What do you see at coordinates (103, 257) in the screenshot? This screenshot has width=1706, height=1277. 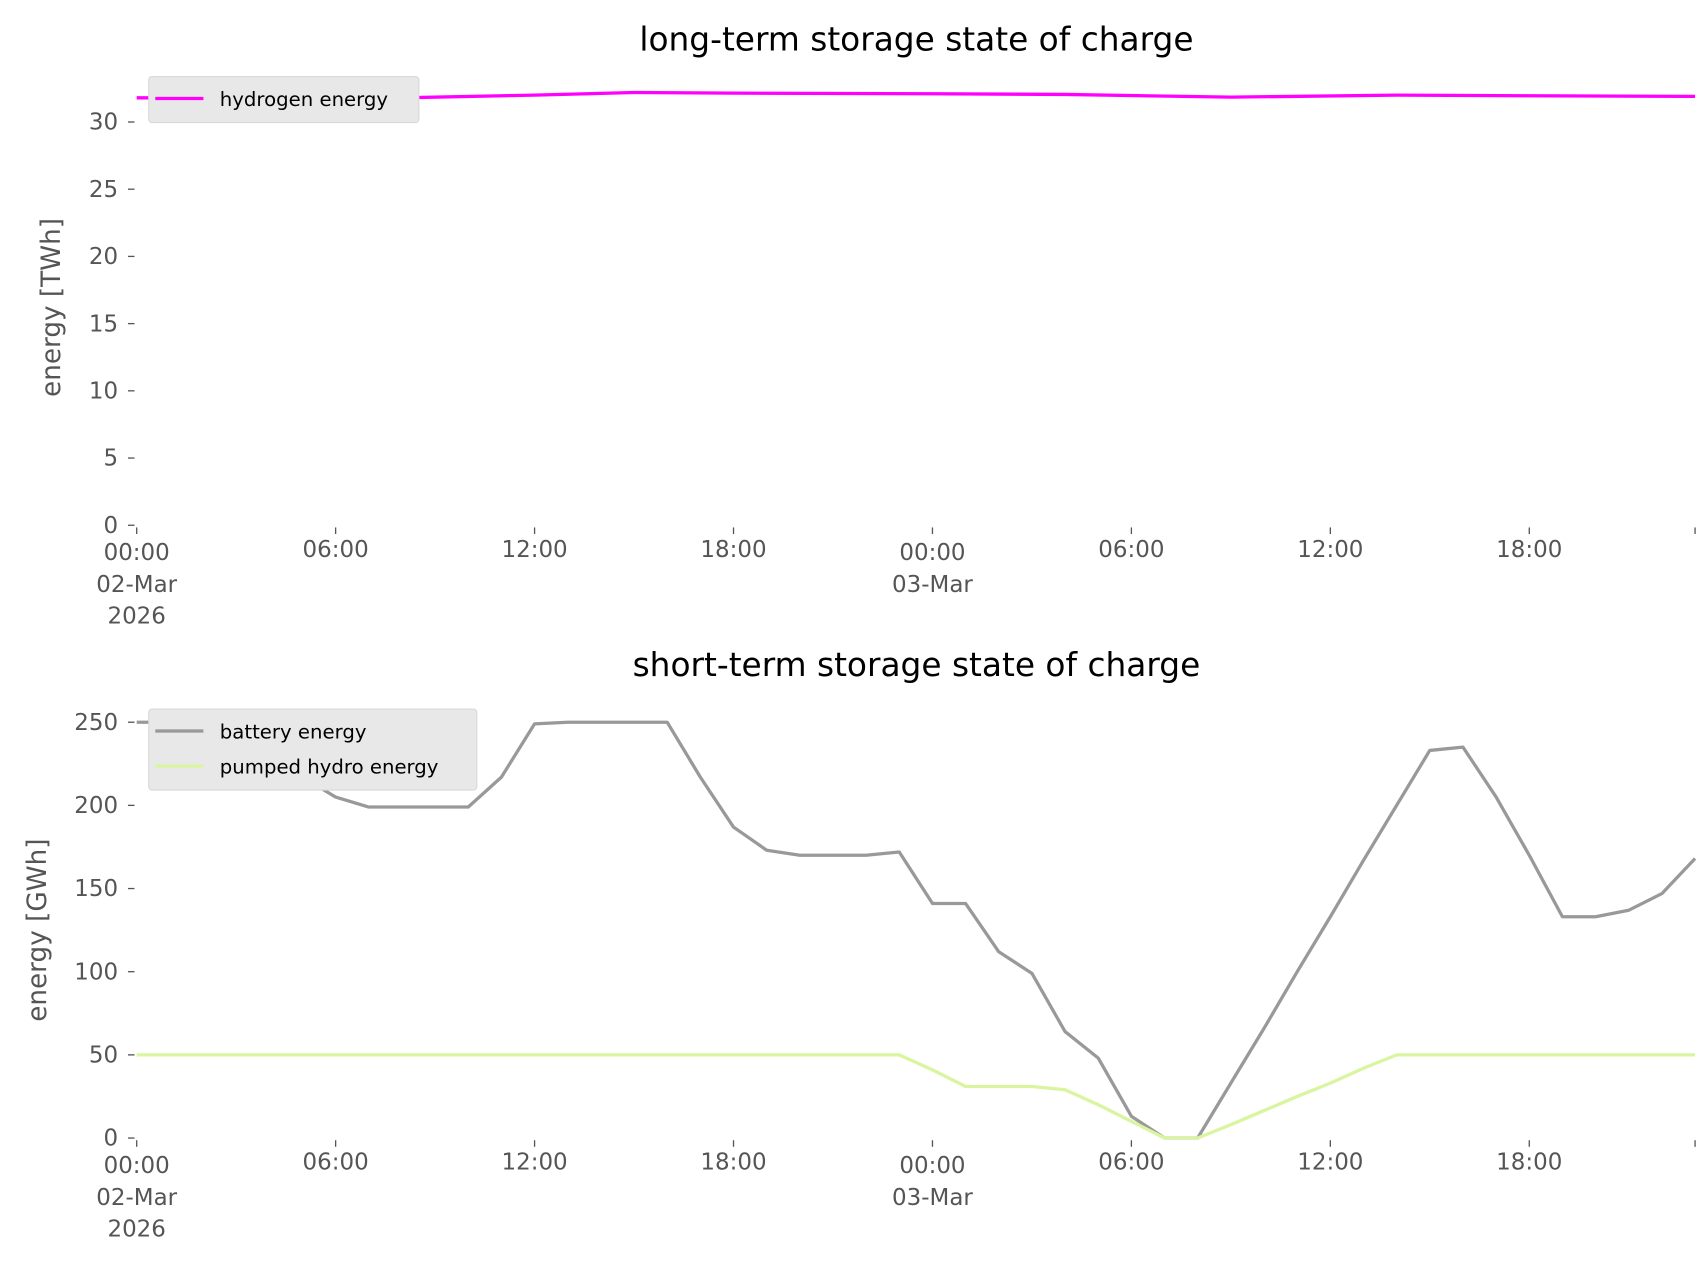 I see `y-tick-label: 20` at bounding box center [103, 257].